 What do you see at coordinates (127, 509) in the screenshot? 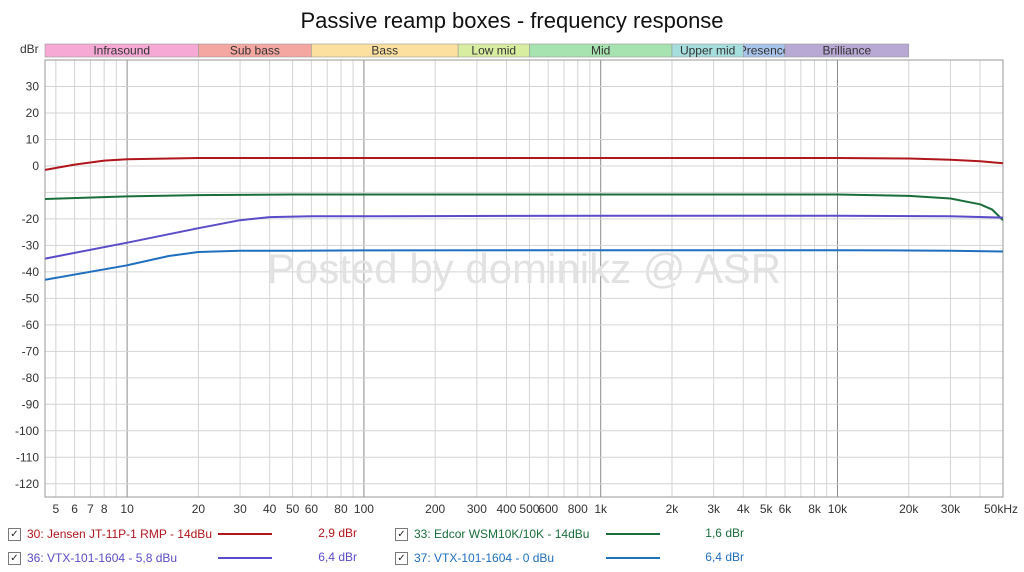
I see `x-tick-label: 10` at bounding box center [127, 509].